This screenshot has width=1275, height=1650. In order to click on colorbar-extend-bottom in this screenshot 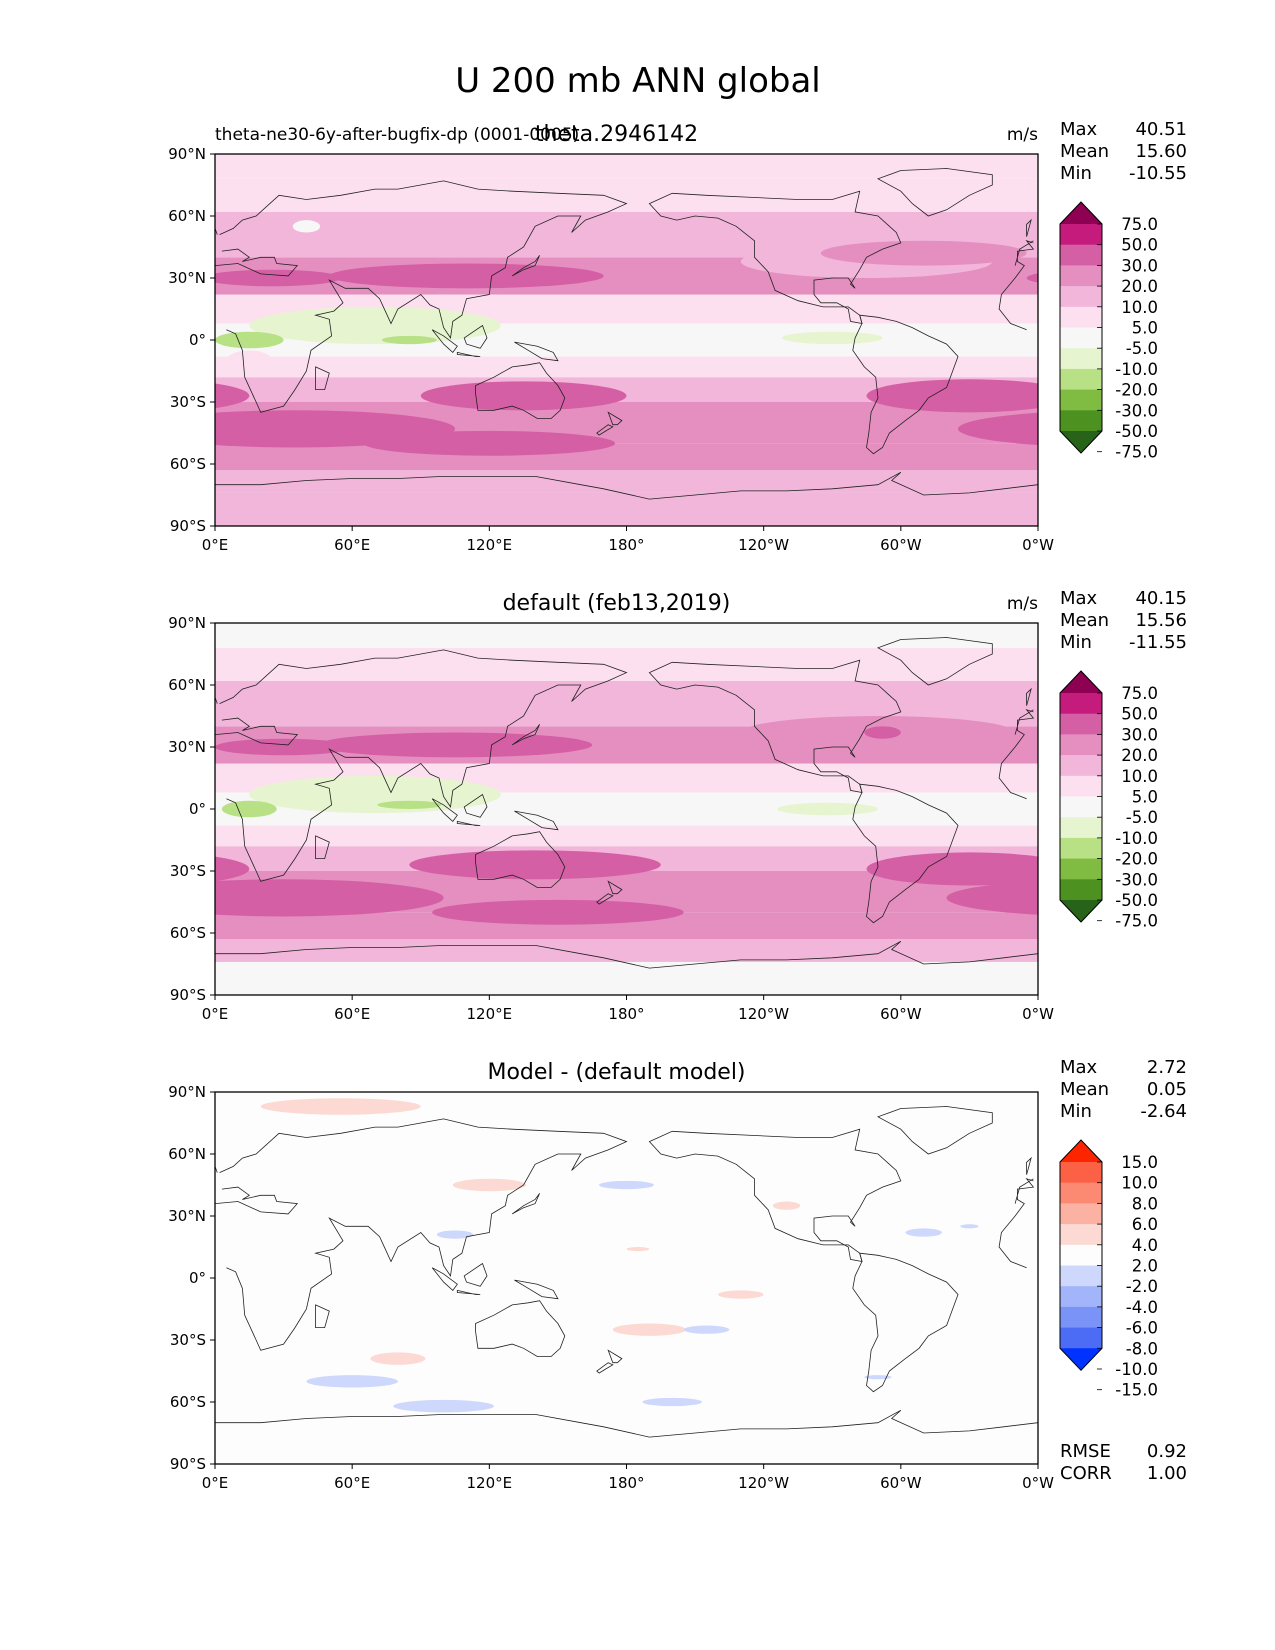, I will do `click(1081, 1359)`.